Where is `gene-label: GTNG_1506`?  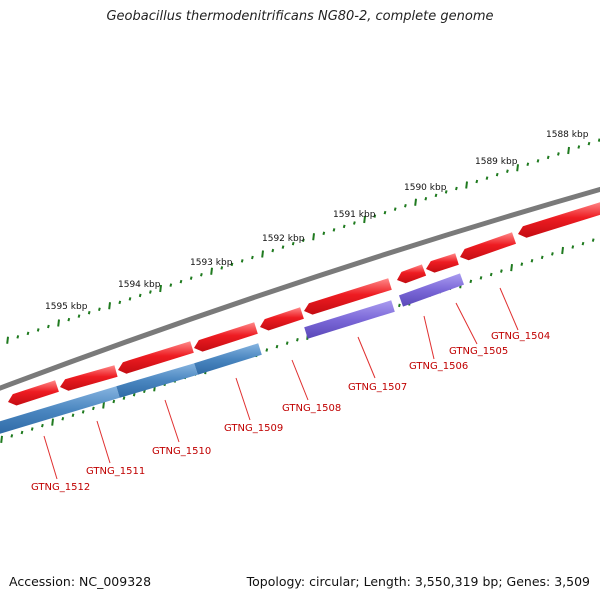
gene-label: GTNG_1506 is located at coordinates (438, 366).